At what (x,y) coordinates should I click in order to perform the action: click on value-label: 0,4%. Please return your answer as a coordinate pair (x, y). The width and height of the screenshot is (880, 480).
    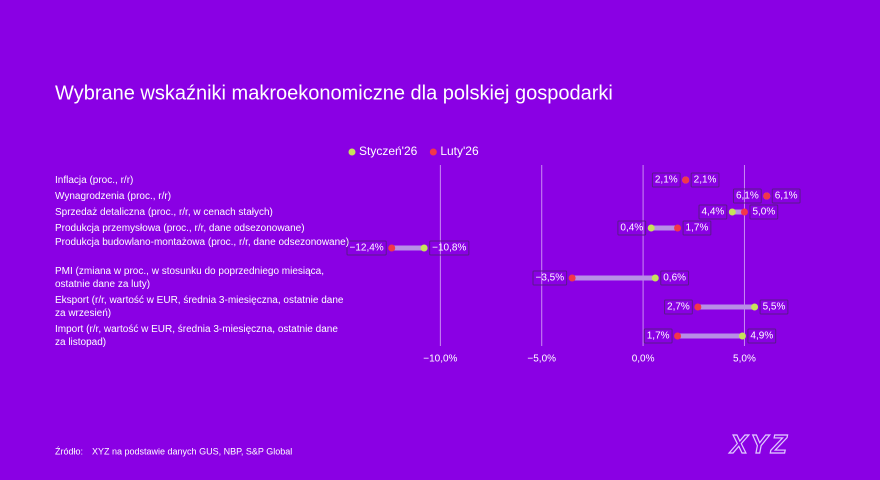
    Looking at the image, I should click on (631, 228).